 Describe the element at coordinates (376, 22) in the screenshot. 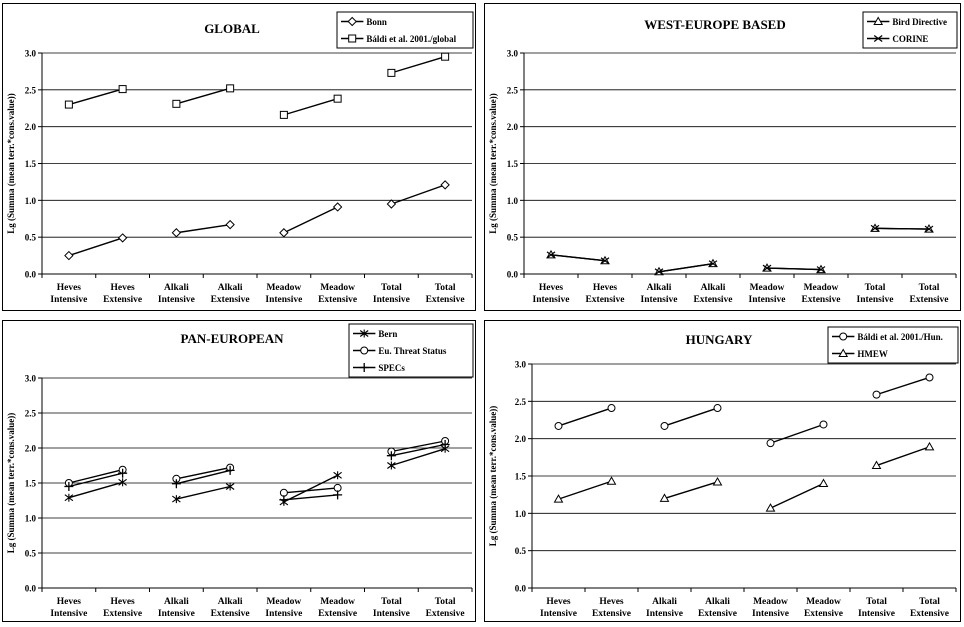

I see `legend-label: Bonn` at that location.